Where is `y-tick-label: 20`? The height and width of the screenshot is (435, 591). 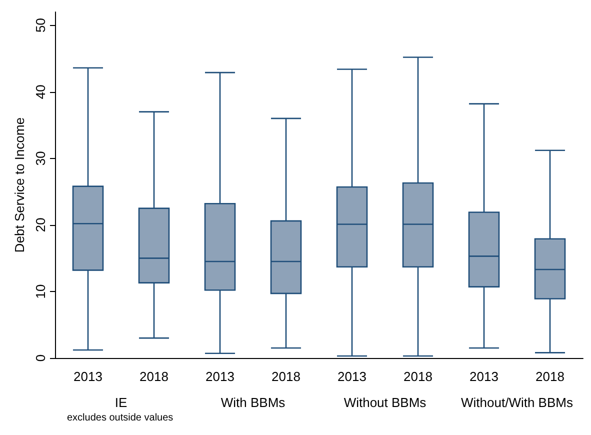 y-tick-label: 20 is located at coordinates (40, 225).